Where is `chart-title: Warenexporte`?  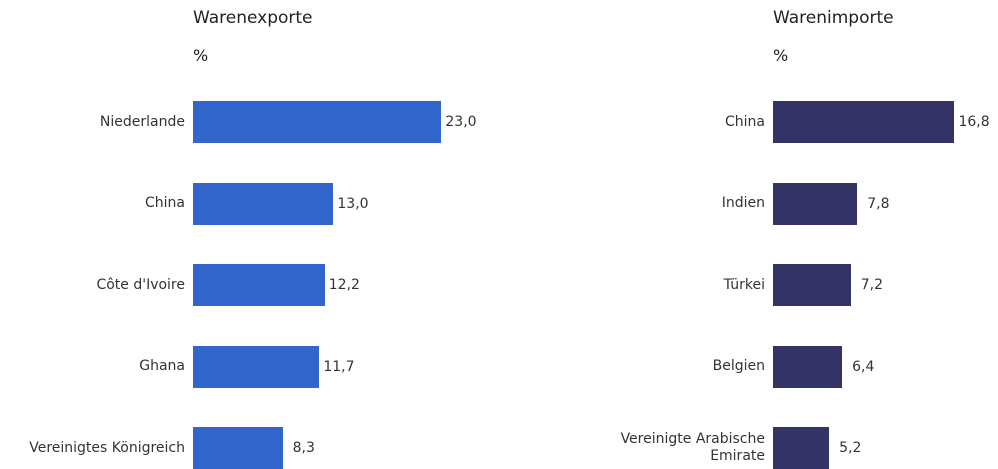 chart-title: Warenexporte is located at coordinates (253, 18).